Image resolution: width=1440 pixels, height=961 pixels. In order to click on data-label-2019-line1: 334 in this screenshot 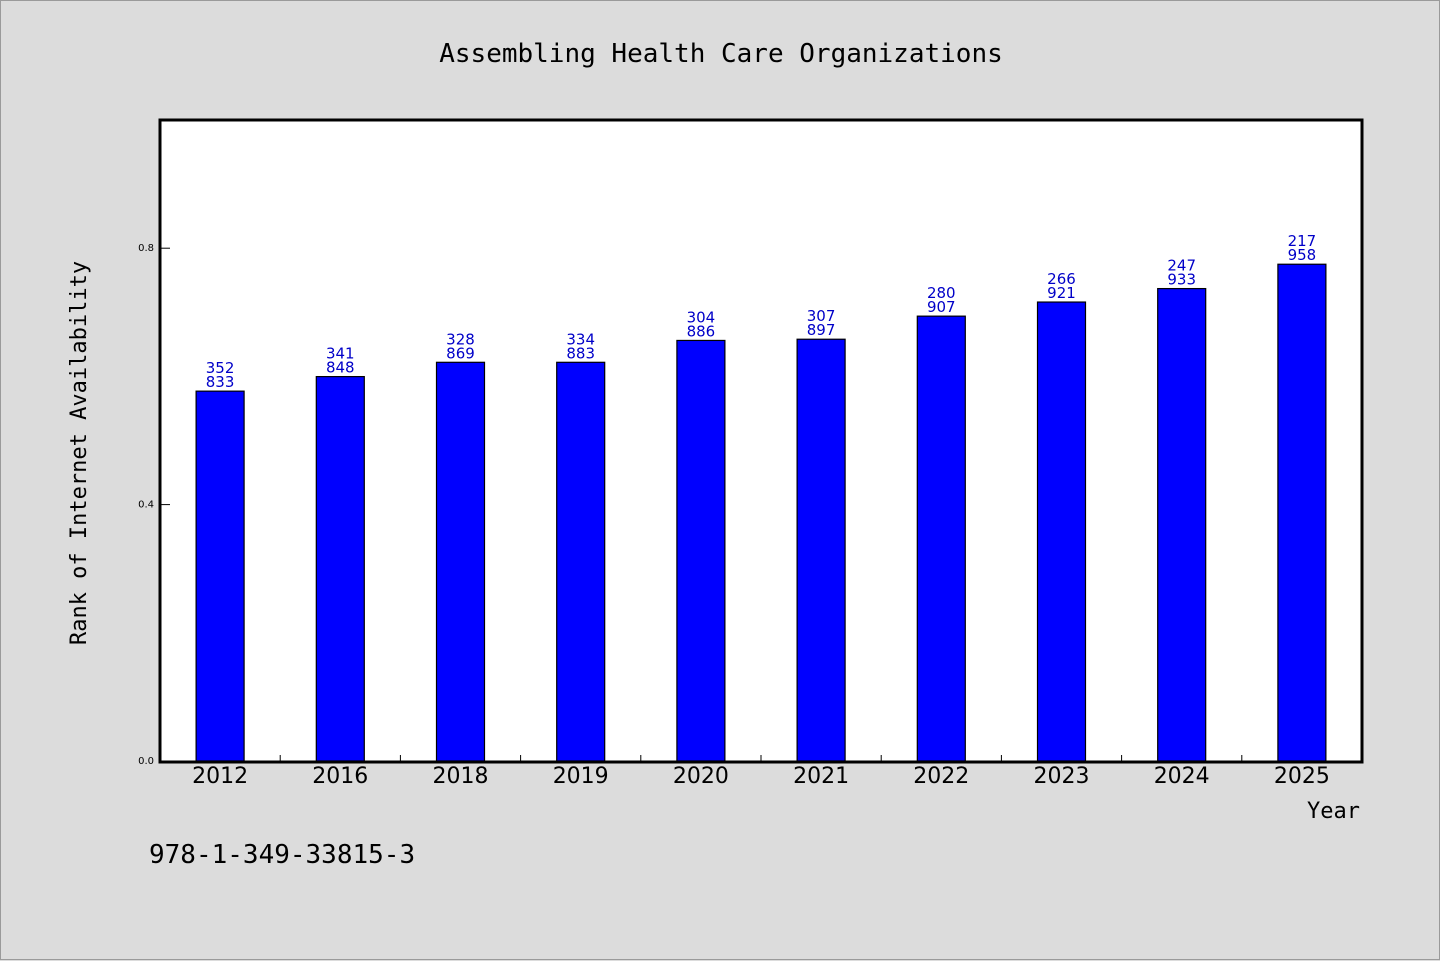, I will do `click(580, 339)`.